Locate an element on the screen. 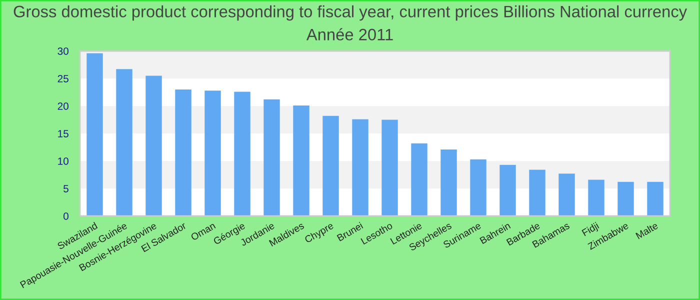 Image resolution: width=700 pixels, height=300 pixels. y-tick-label: 30 is located at coordinates (63, 51).